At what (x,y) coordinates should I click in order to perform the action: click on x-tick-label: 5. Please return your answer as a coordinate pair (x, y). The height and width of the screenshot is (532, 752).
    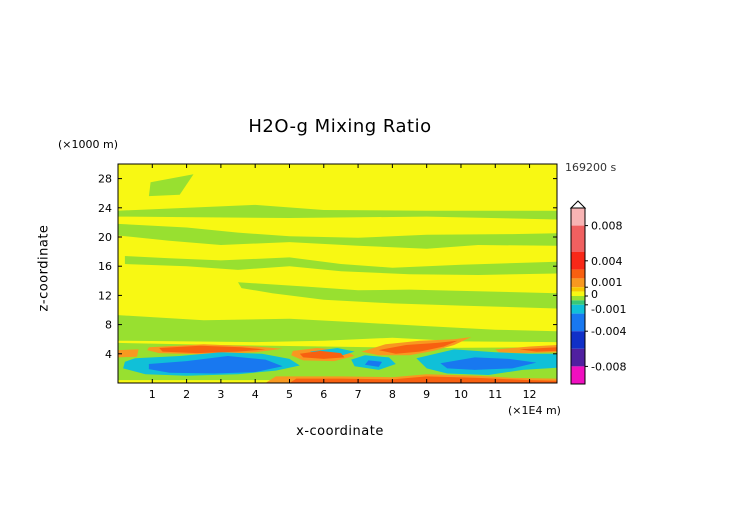
    Looking at the image, I should click on (289, 394).